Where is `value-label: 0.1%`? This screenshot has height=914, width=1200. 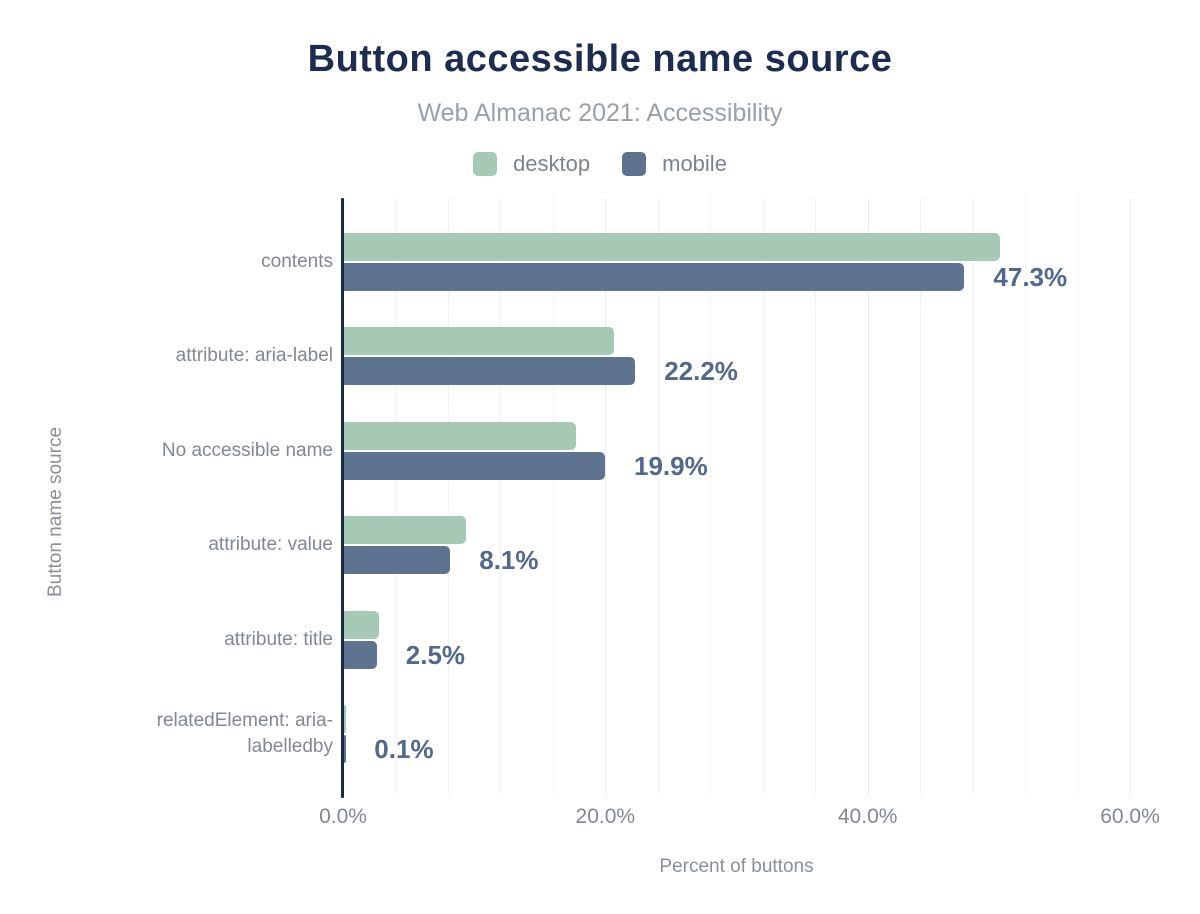
value-label: 0.1% is located at coordinates (404, 749).